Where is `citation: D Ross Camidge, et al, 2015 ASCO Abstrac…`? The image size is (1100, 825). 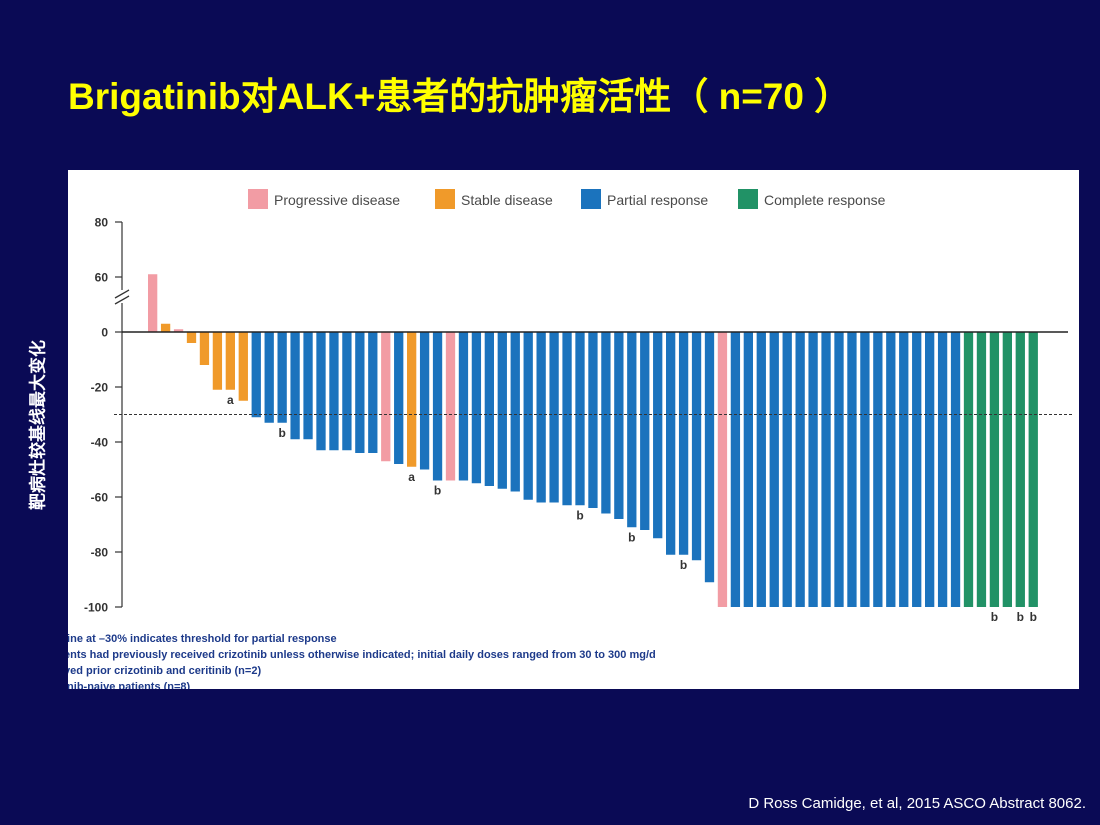
citation: D Ross Camidge, et al, 2015 ASCO Abstrac… is located at coordinates (917, 803).